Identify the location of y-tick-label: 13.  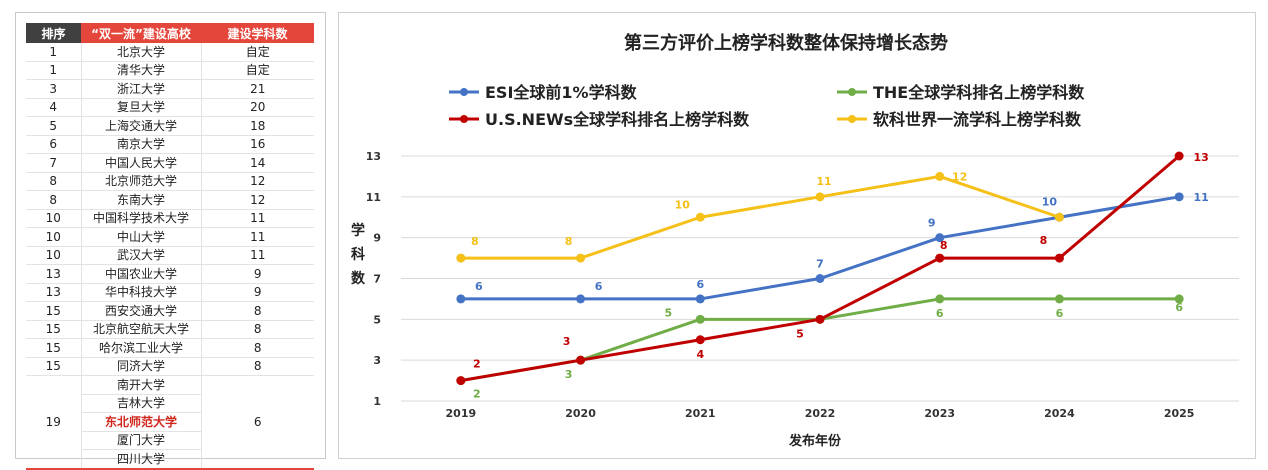
(373, 156).